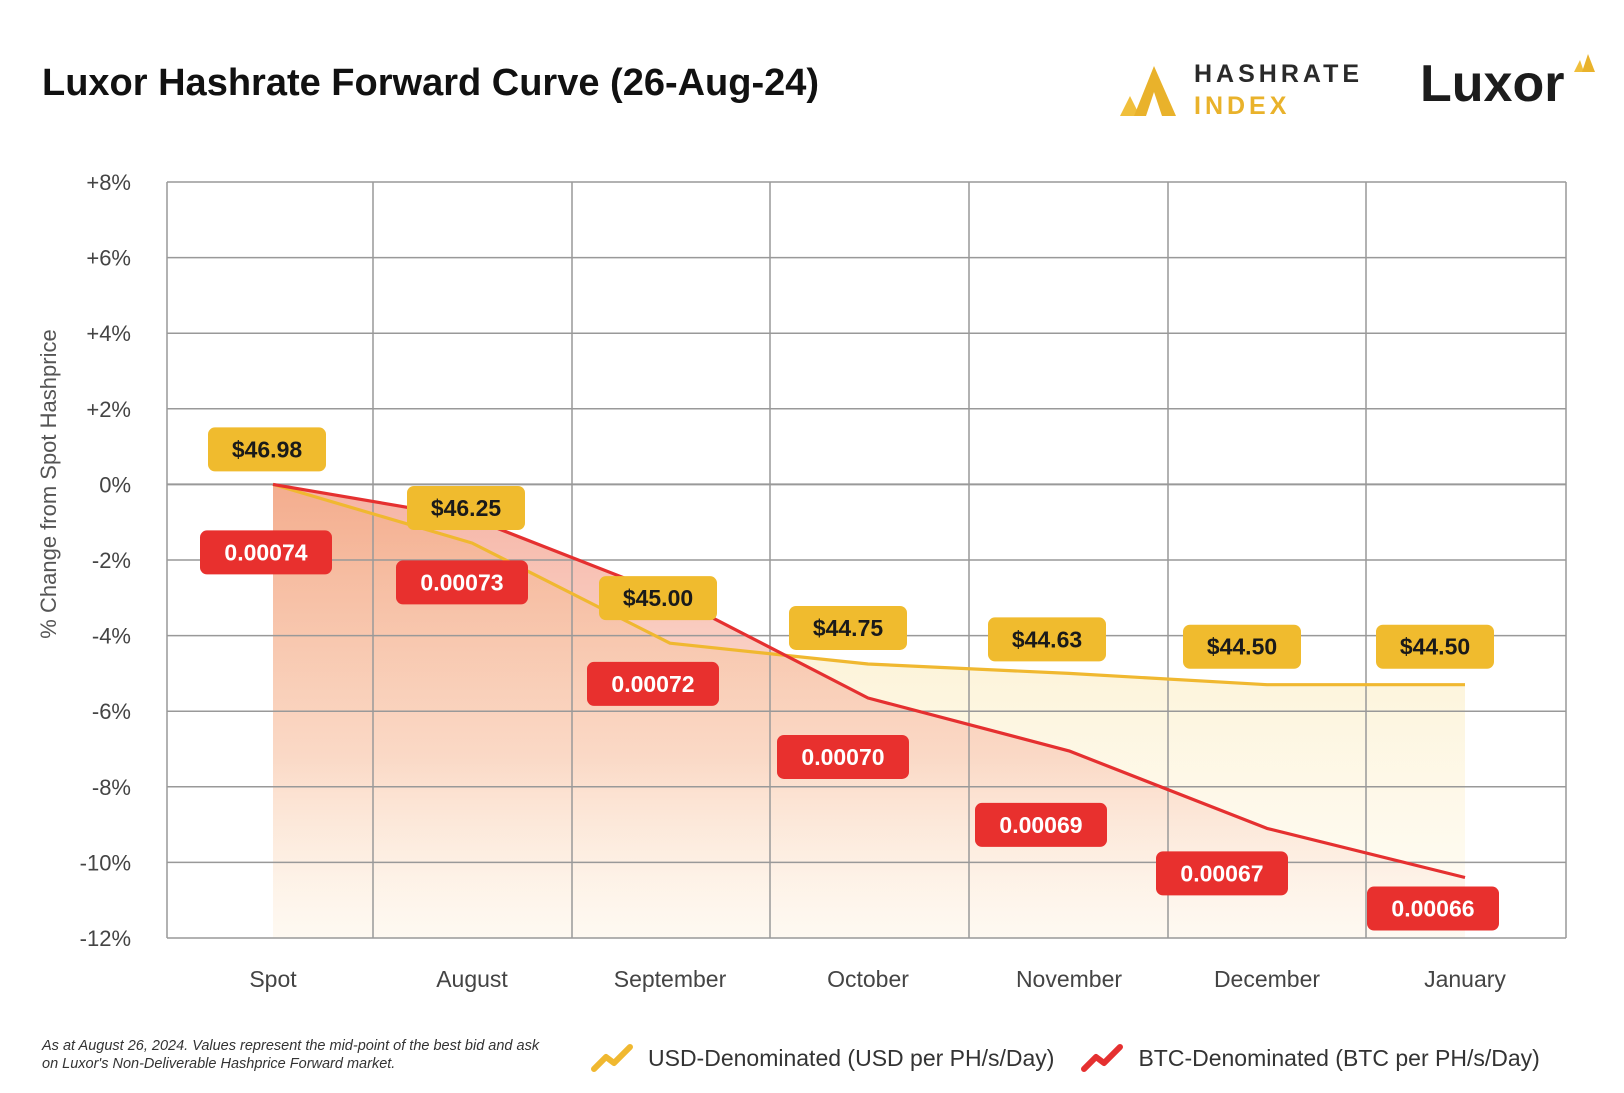  What do you see at coordinates (472, 979) in the screenshot?
I see `x-tick-label: August` at bounding box center [472, 979].